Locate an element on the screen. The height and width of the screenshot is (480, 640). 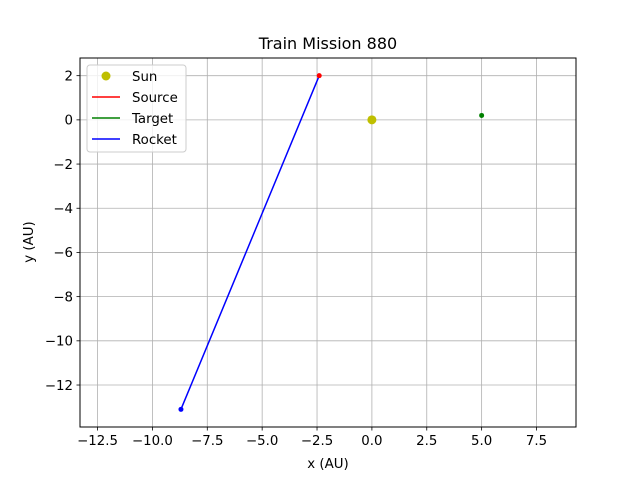
y-axis-label: y (AU) is located at coordinates (29, 241).